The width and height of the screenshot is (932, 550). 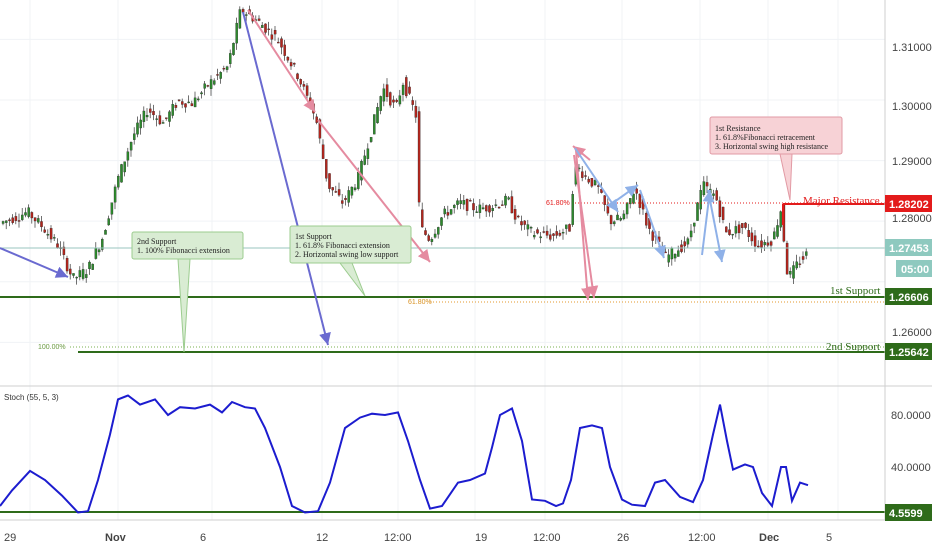 What do you see at coordinates (911, 468) in the screenshot?
I see `stoch-y-tick-1: 40.0000` at bounding box center [911, 468].